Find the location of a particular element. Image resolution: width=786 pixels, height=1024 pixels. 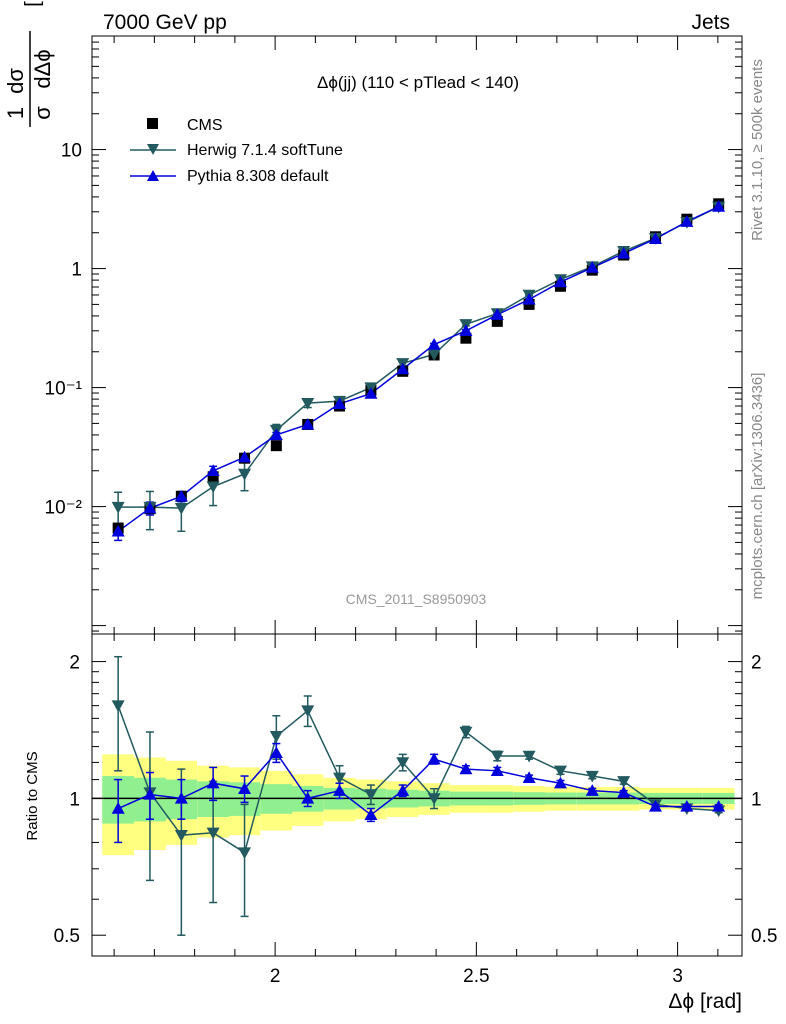

legend-label-cms: CMS is located at coordinates (205, 125).